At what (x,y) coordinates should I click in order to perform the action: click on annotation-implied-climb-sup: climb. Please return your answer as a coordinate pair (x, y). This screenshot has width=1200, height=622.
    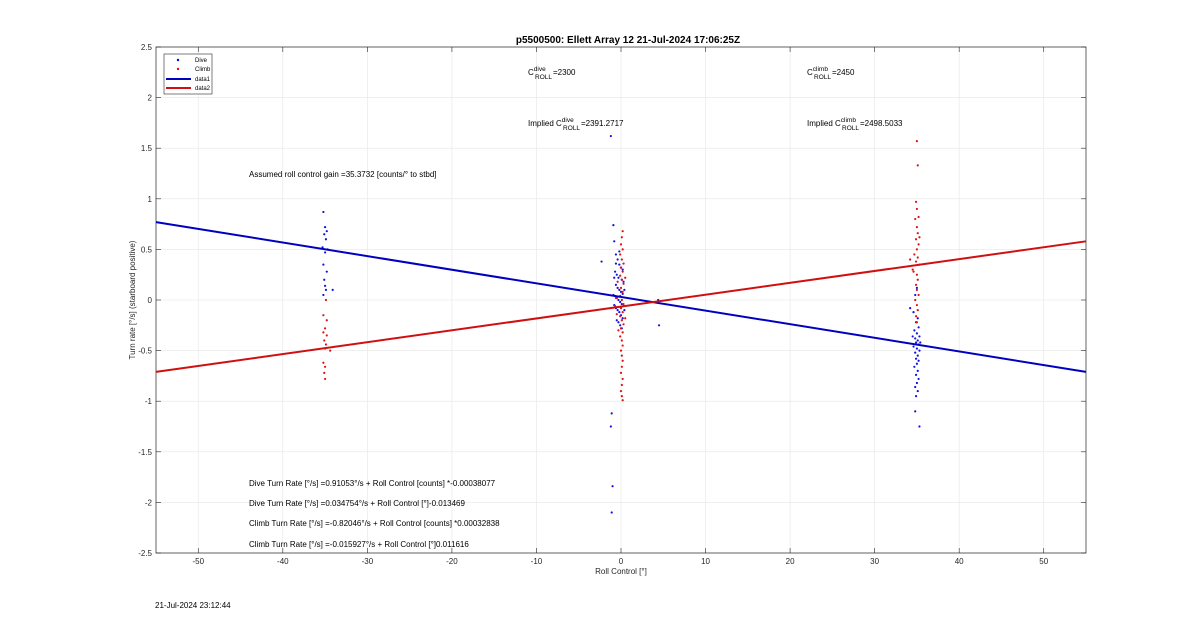
    Looking at the image, I should click on (849, 120).